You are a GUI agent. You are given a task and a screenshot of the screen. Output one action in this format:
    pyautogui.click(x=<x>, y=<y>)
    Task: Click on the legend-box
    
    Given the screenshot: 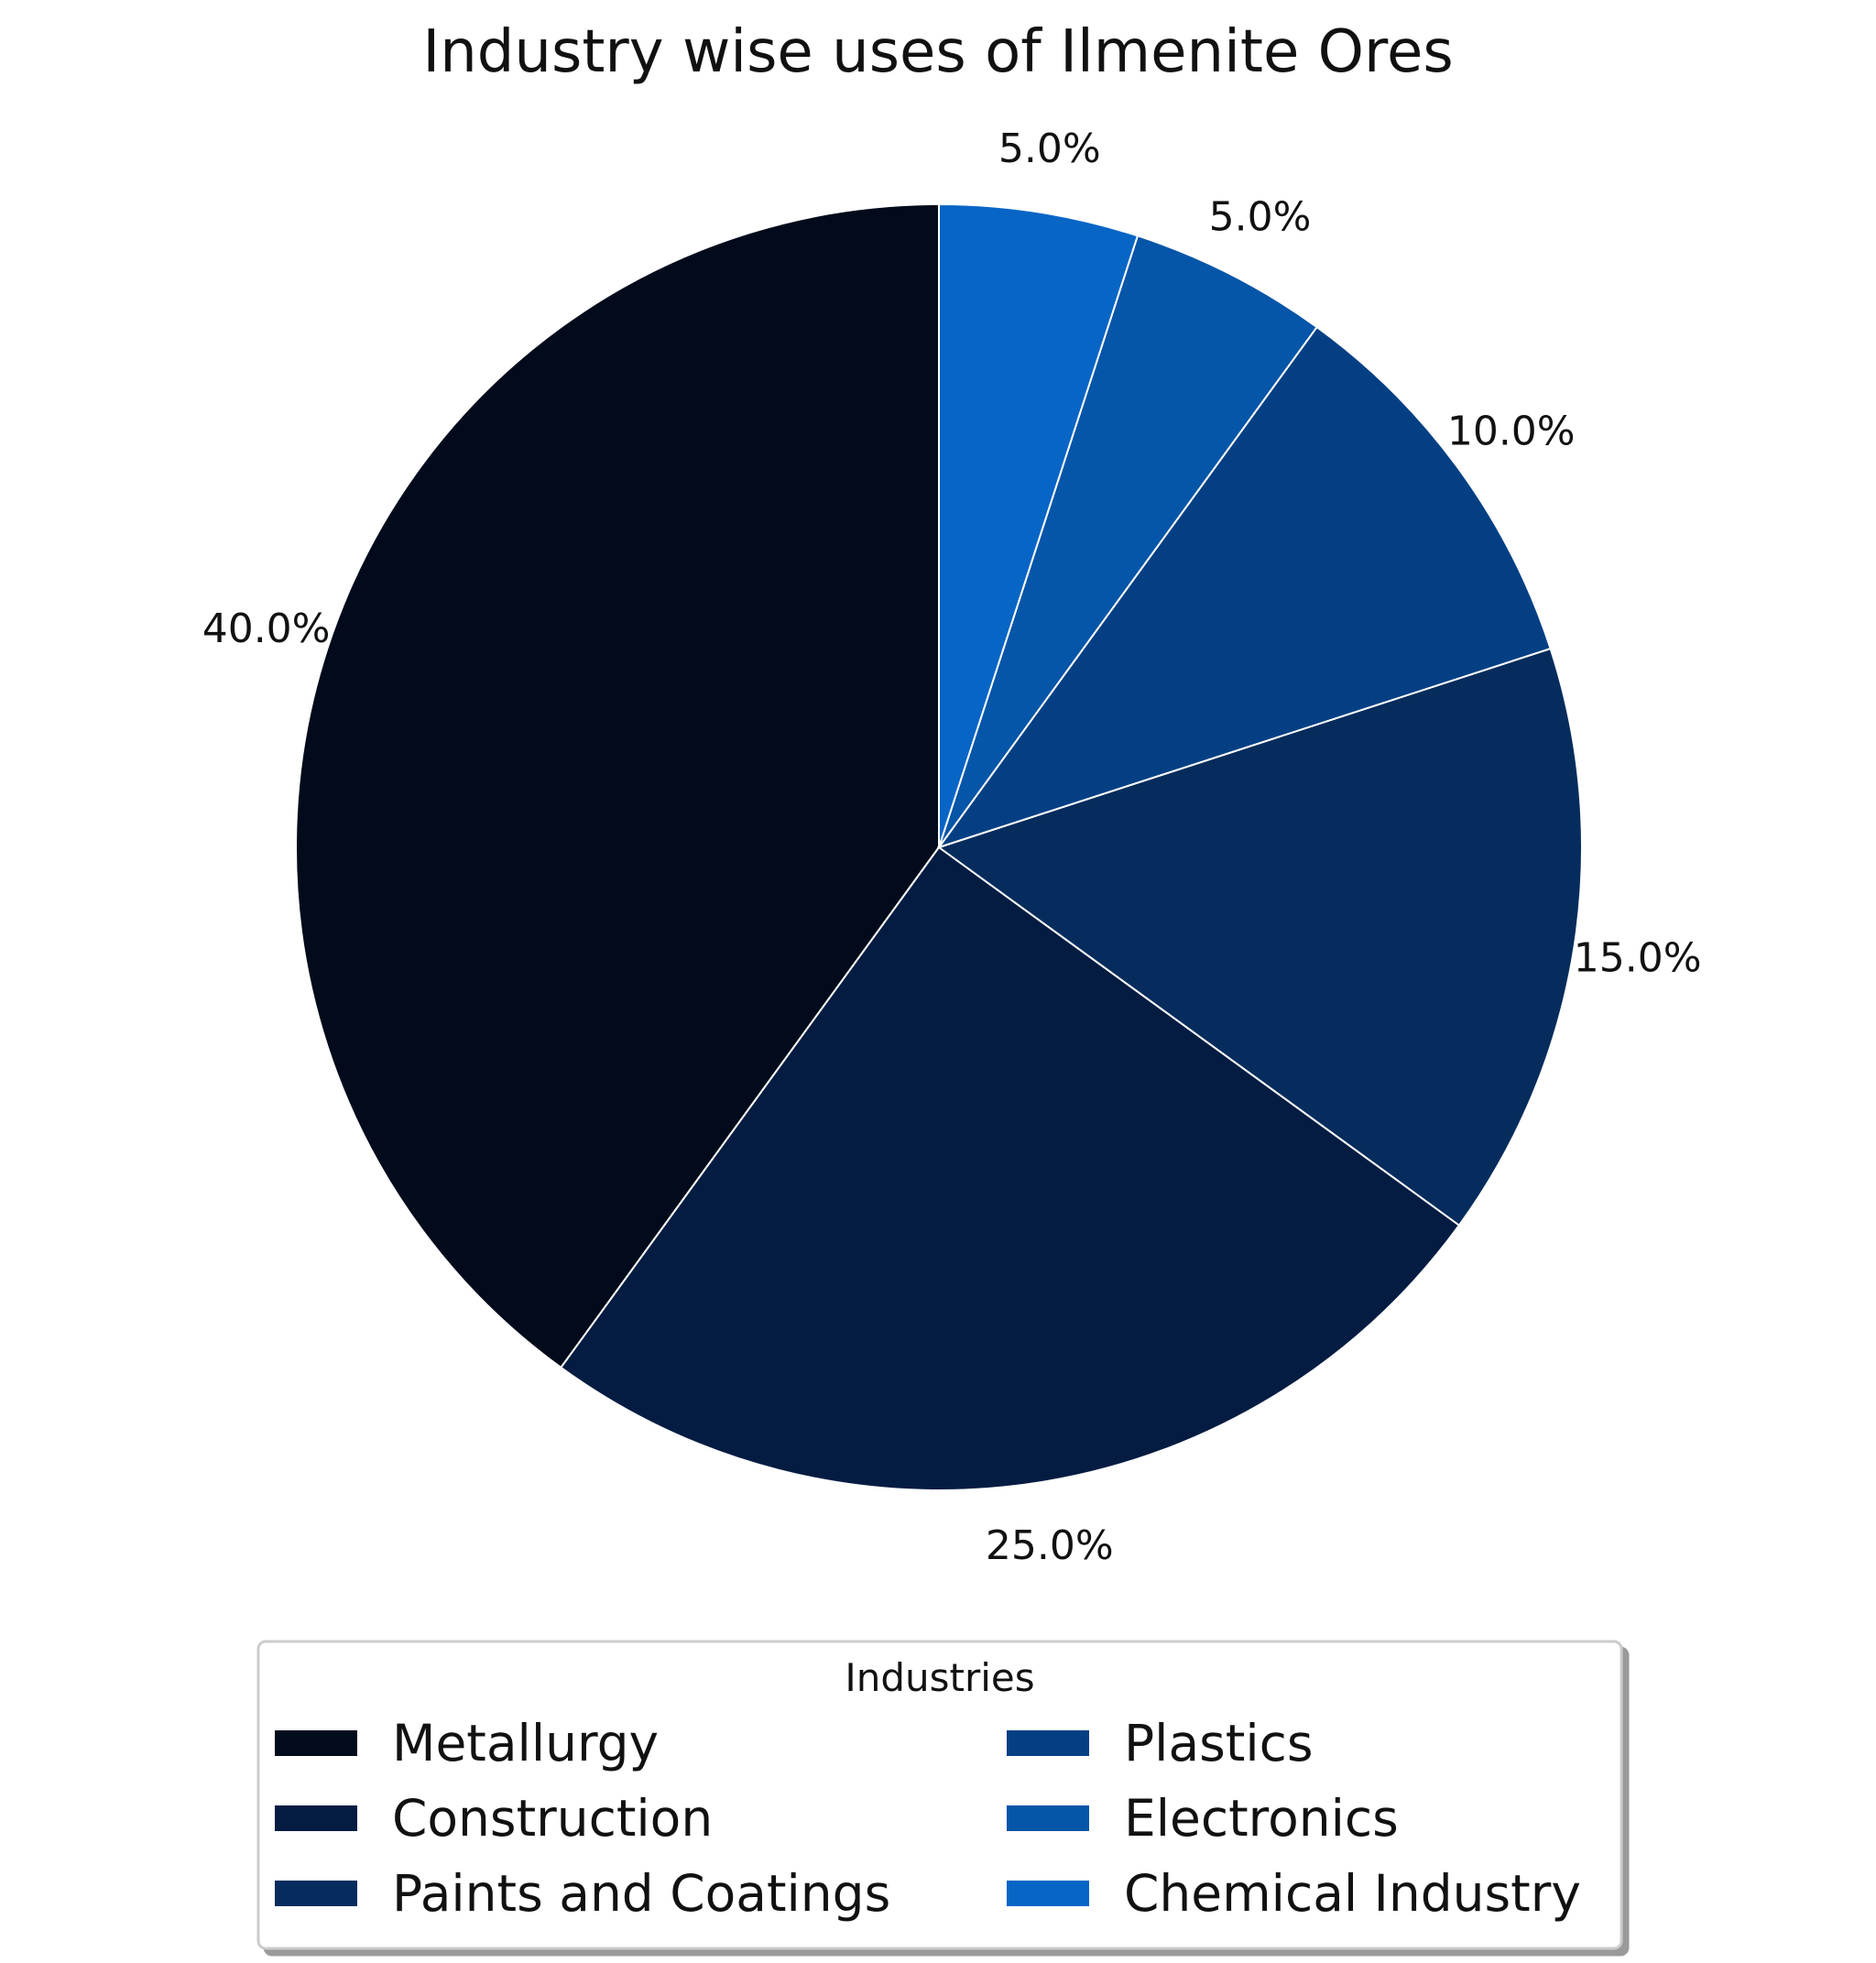 What is the action you would take?
    pyautogui.click(x=939, y=1795)
    